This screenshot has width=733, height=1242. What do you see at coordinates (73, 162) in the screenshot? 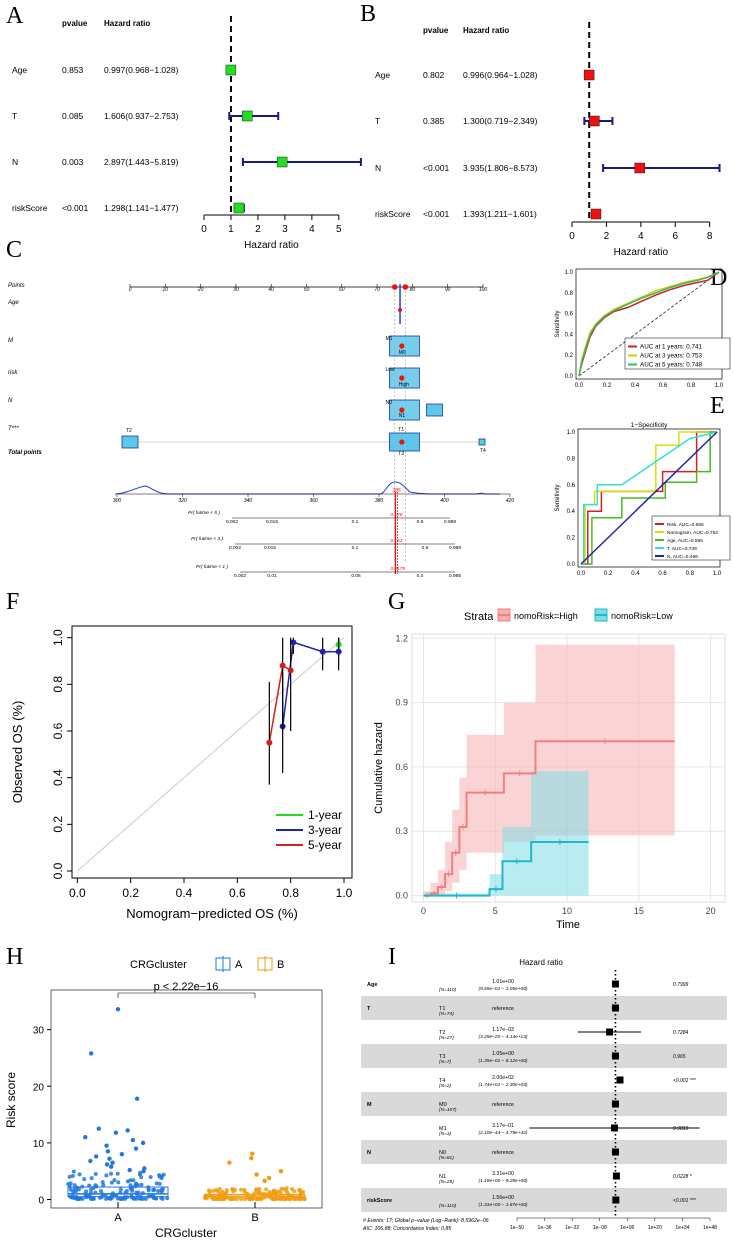
I see `row-pvalue: 0.003` at bounding box center [73, 162].